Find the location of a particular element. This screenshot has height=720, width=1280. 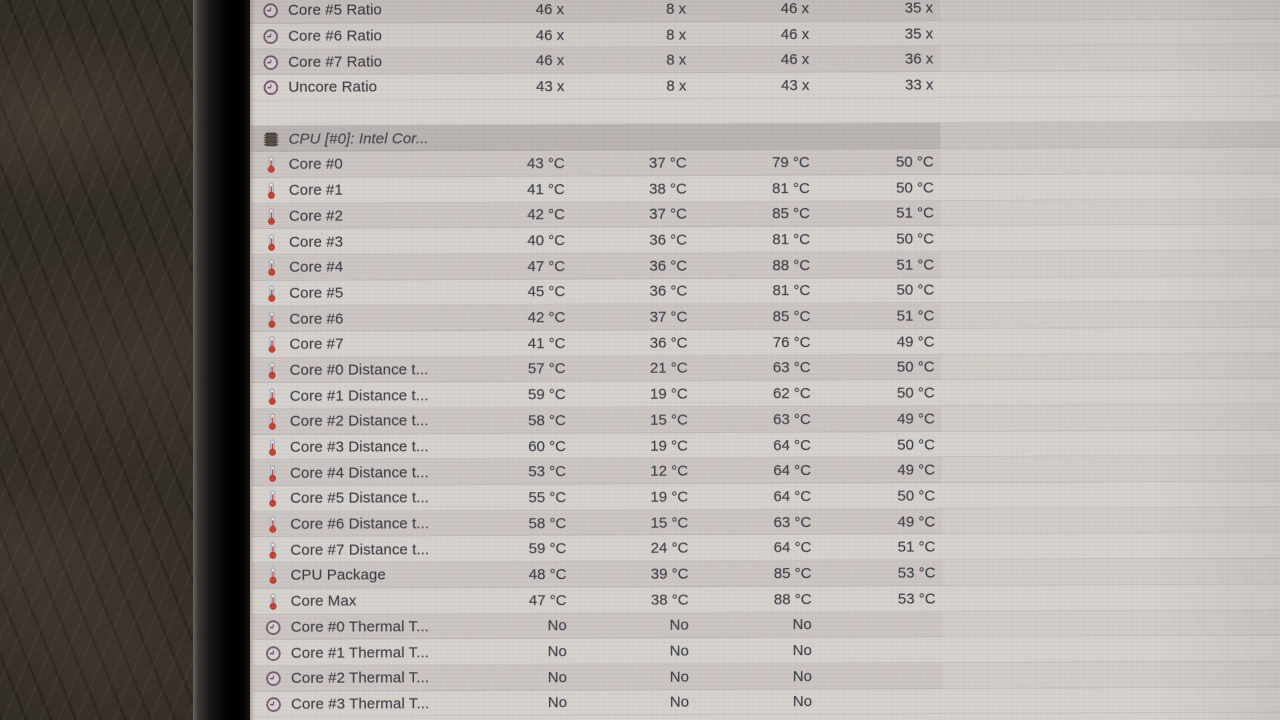

sensor-row: Core #1 41 °C 38 °C 81 °C 50 °C is located at coordinates (765, 188).